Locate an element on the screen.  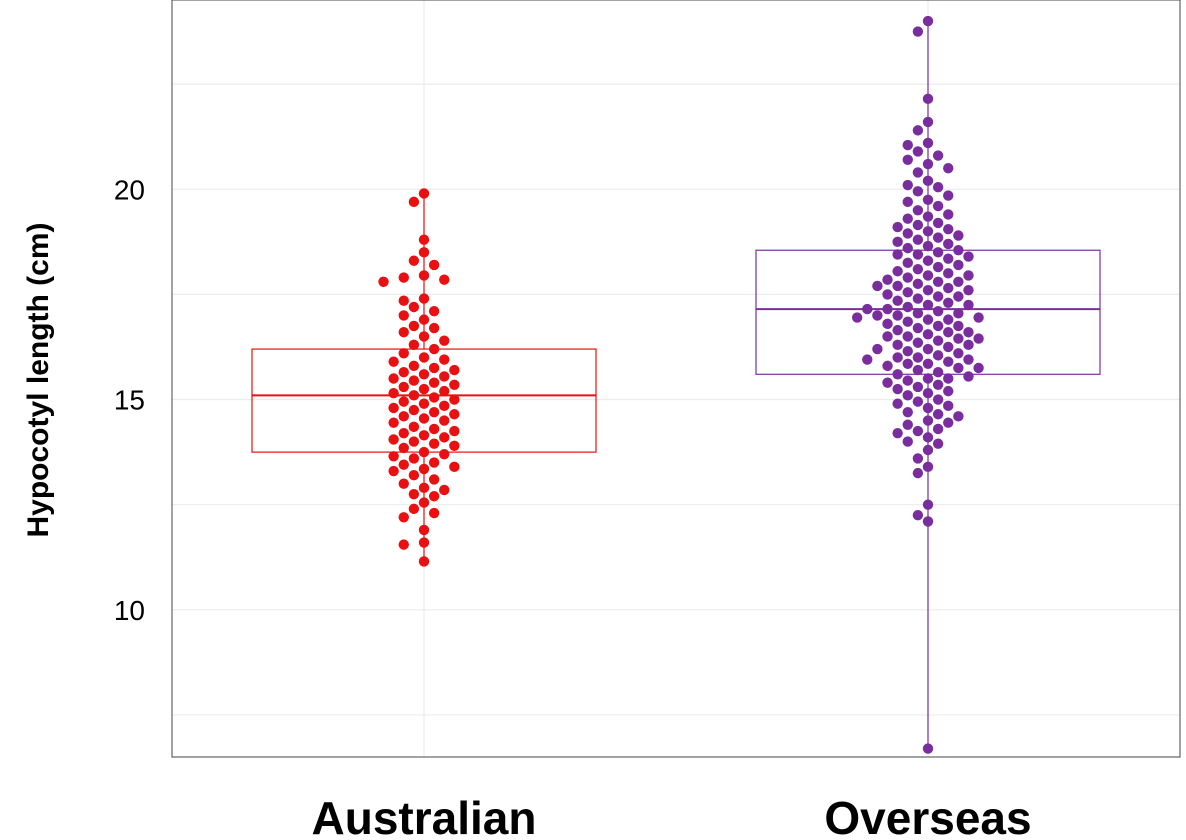
y-tick-label: 15 is located at coordinates (129, 400).